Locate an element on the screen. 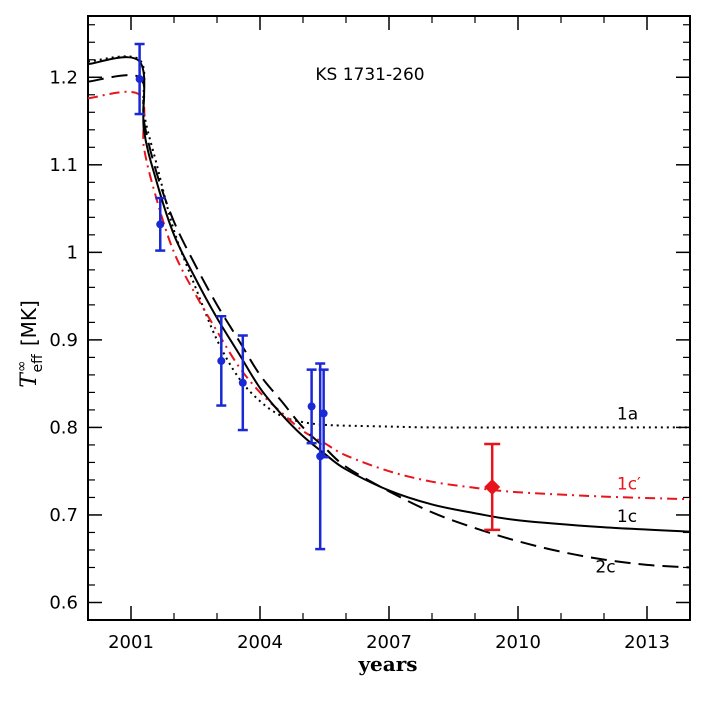  x-tick-label: 2007 is located at coordinates (389, 642).